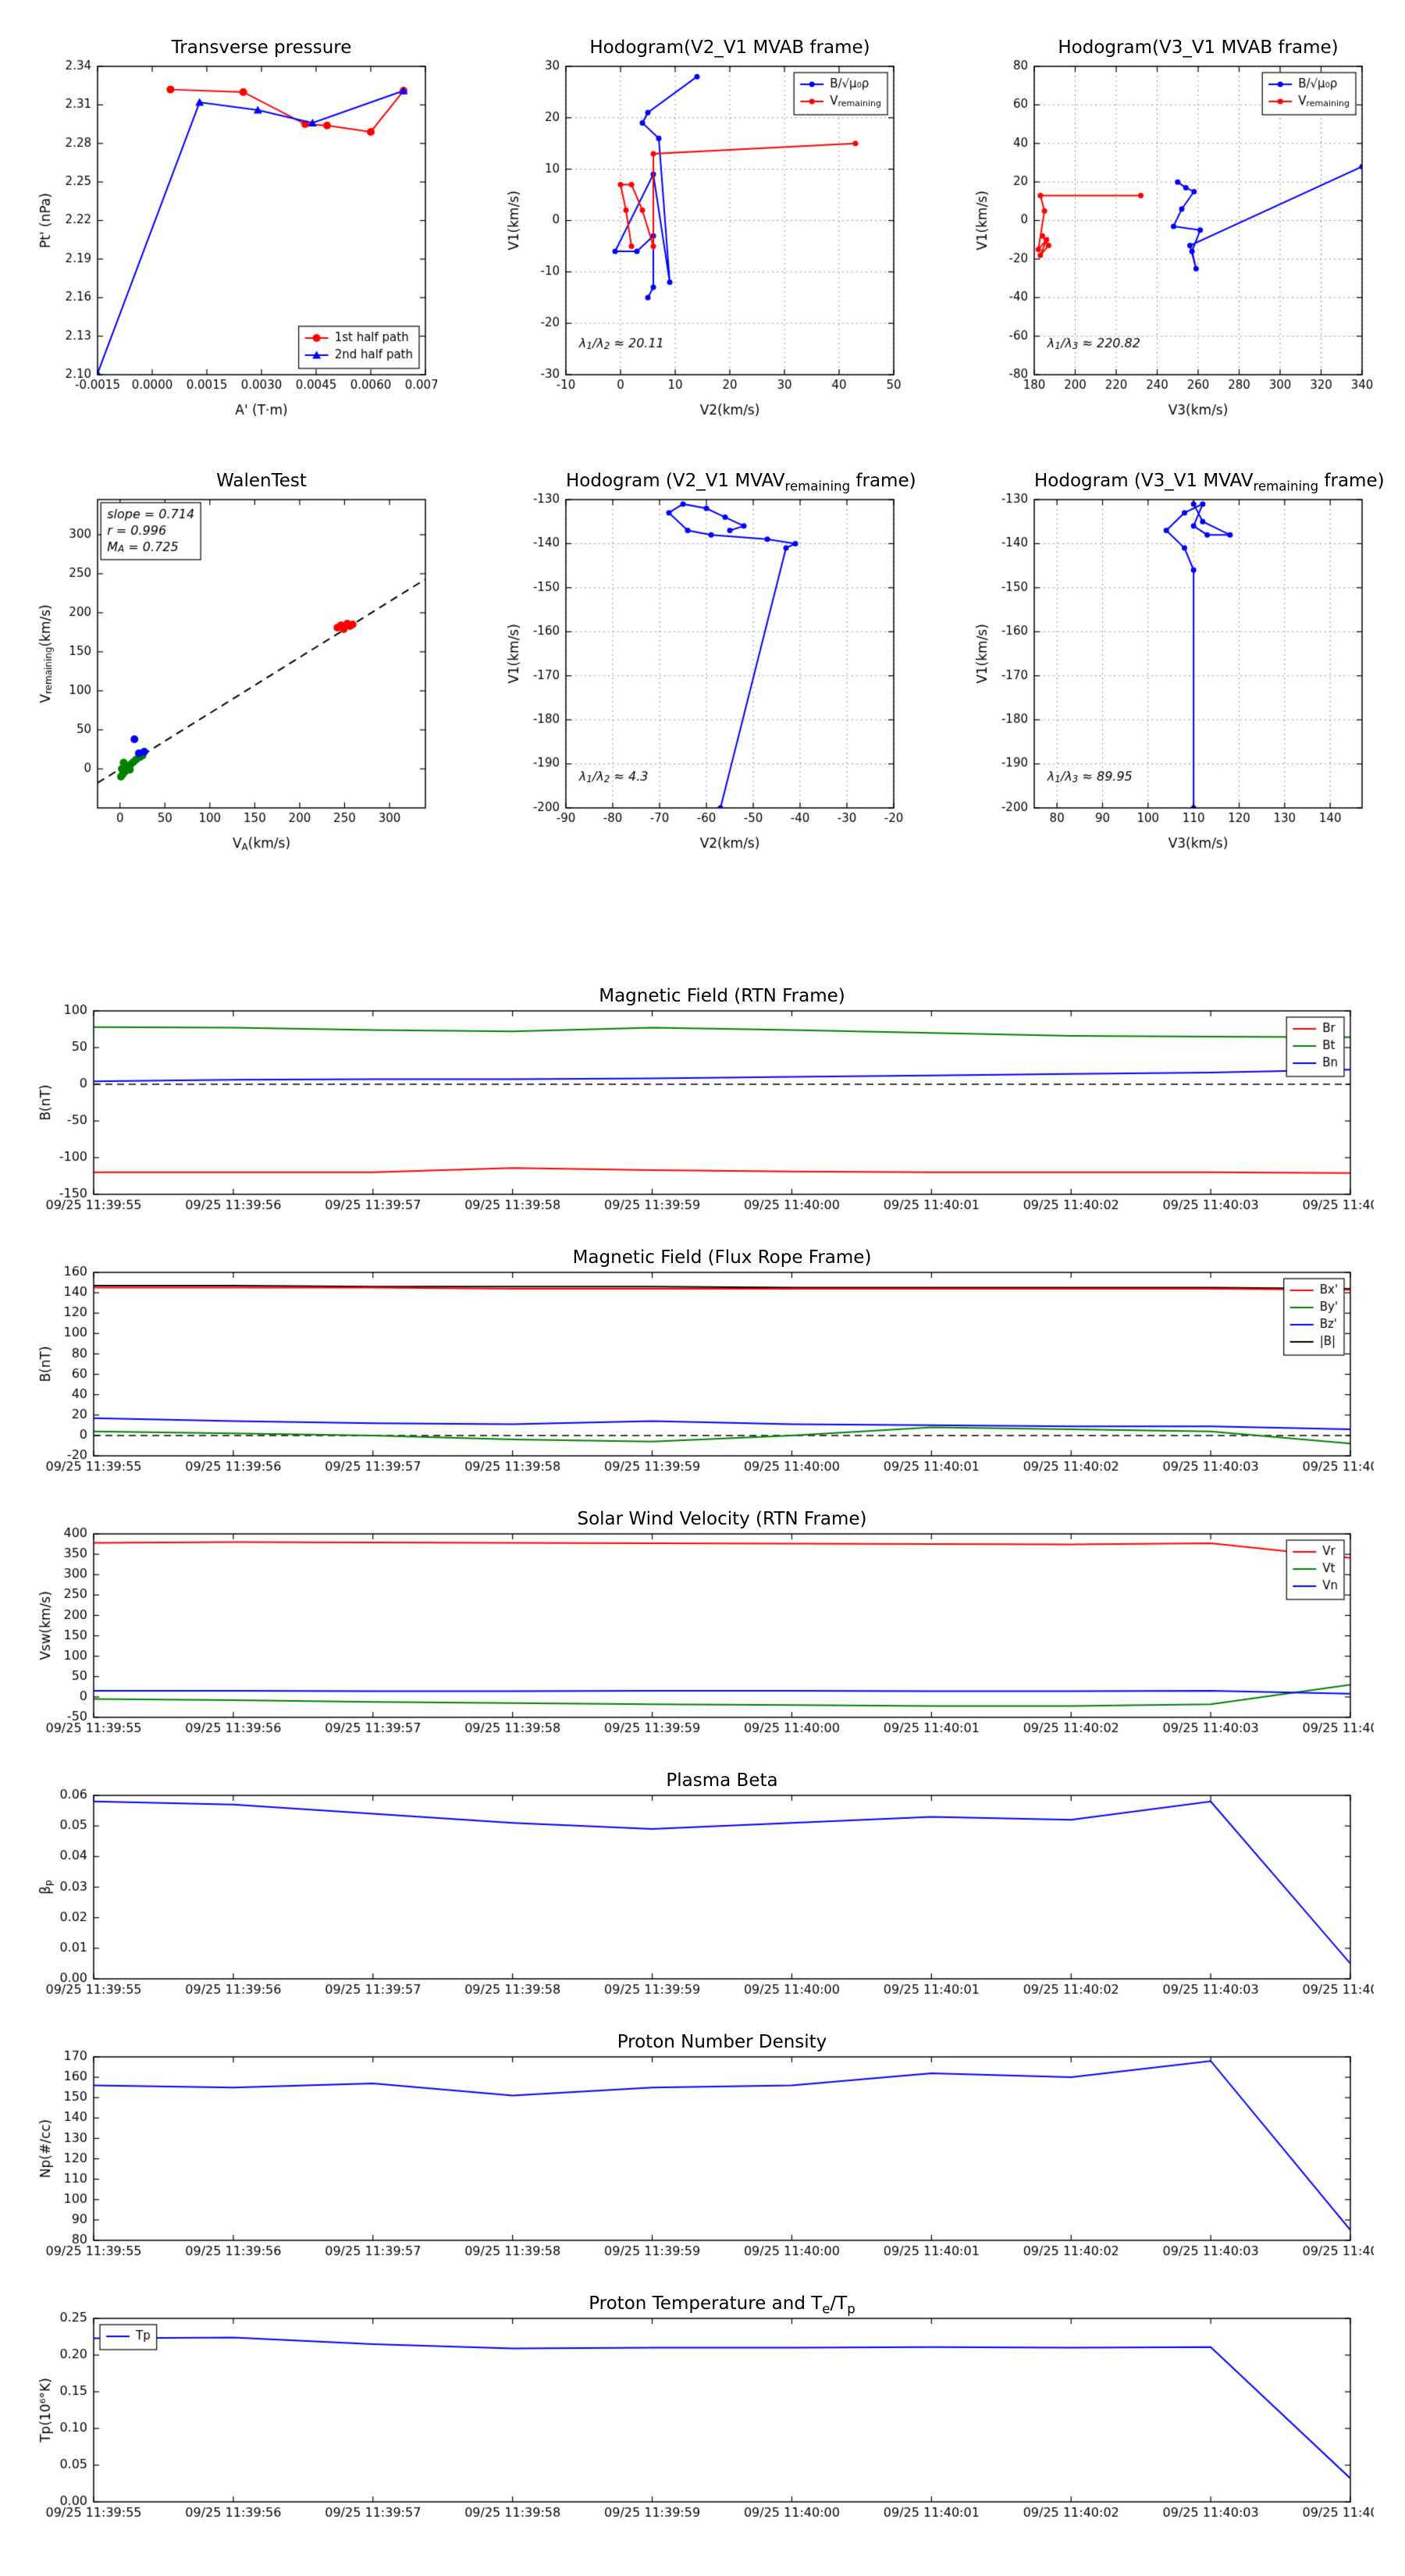 The image size is (1405, 2576). I want to click on panel-hodogram-v3v1-mvab: Hodogram(V3_V1 MVAB frame), so click(1171, 228).